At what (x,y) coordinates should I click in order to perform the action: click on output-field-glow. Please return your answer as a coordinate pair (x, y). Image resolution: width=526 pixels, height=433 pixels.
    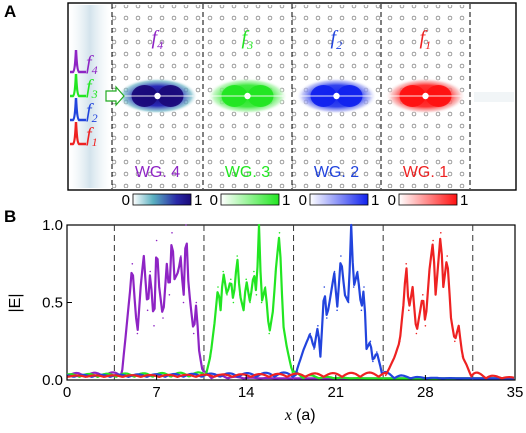
    Looking at the image, I should click on (494, 97).